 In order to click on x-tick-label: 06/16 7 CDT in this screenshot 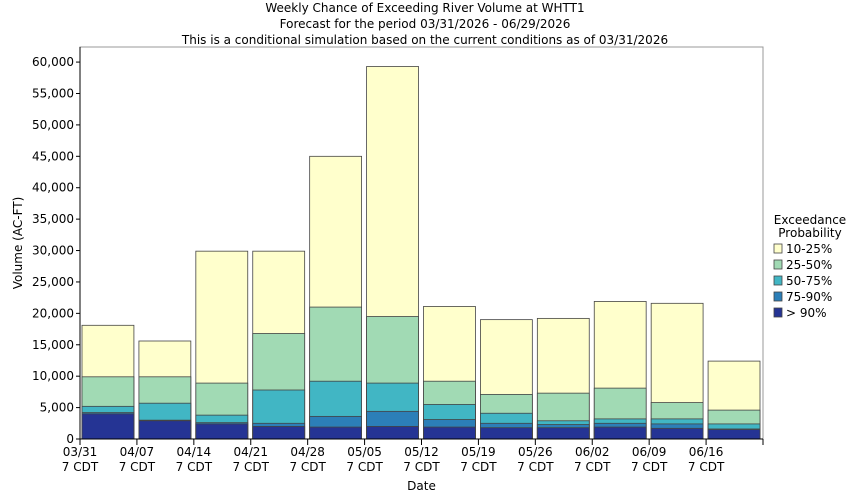, I will do `click(706, 459)`.